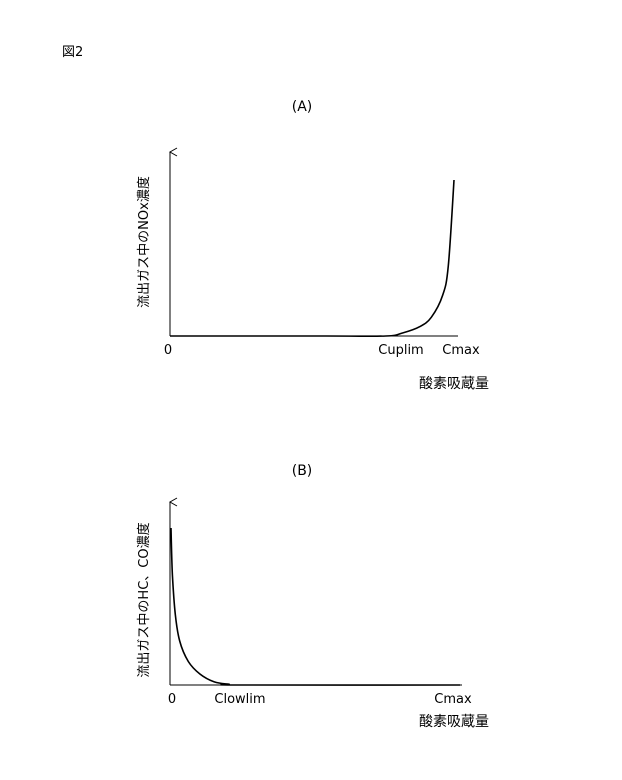  I want to click on chart-b-tick-cmax: Cmax, so click(453, 699).